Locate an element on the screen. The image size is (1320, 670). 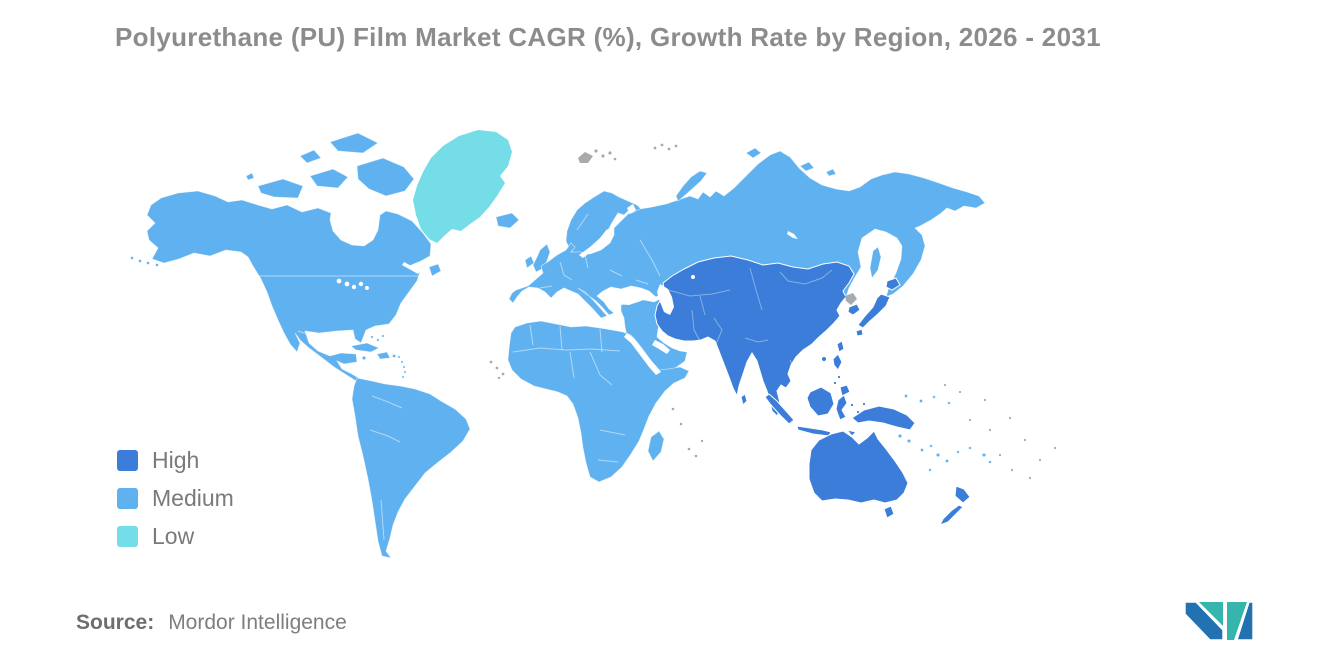
region-russian-arctic-islands is located at coordinates (791, 162).